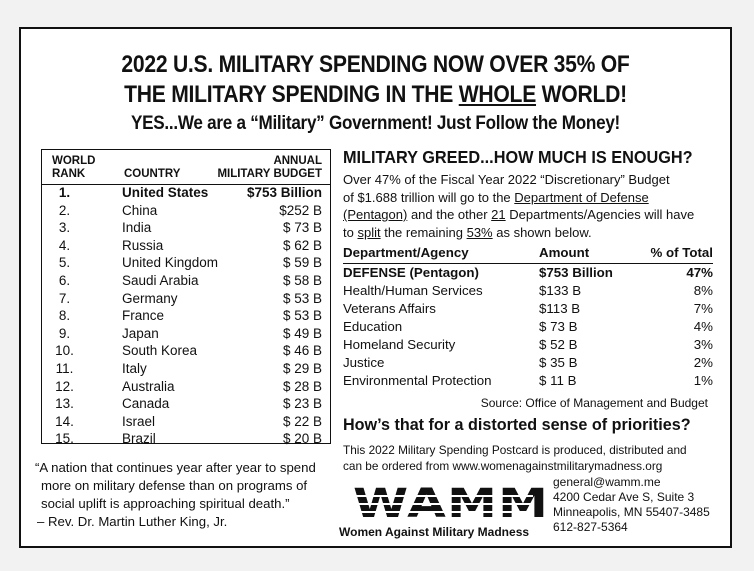  Describe the element at coordinates (160, 280) in the screenshot. I see `country-cell: Saudi Arabia` at that location.